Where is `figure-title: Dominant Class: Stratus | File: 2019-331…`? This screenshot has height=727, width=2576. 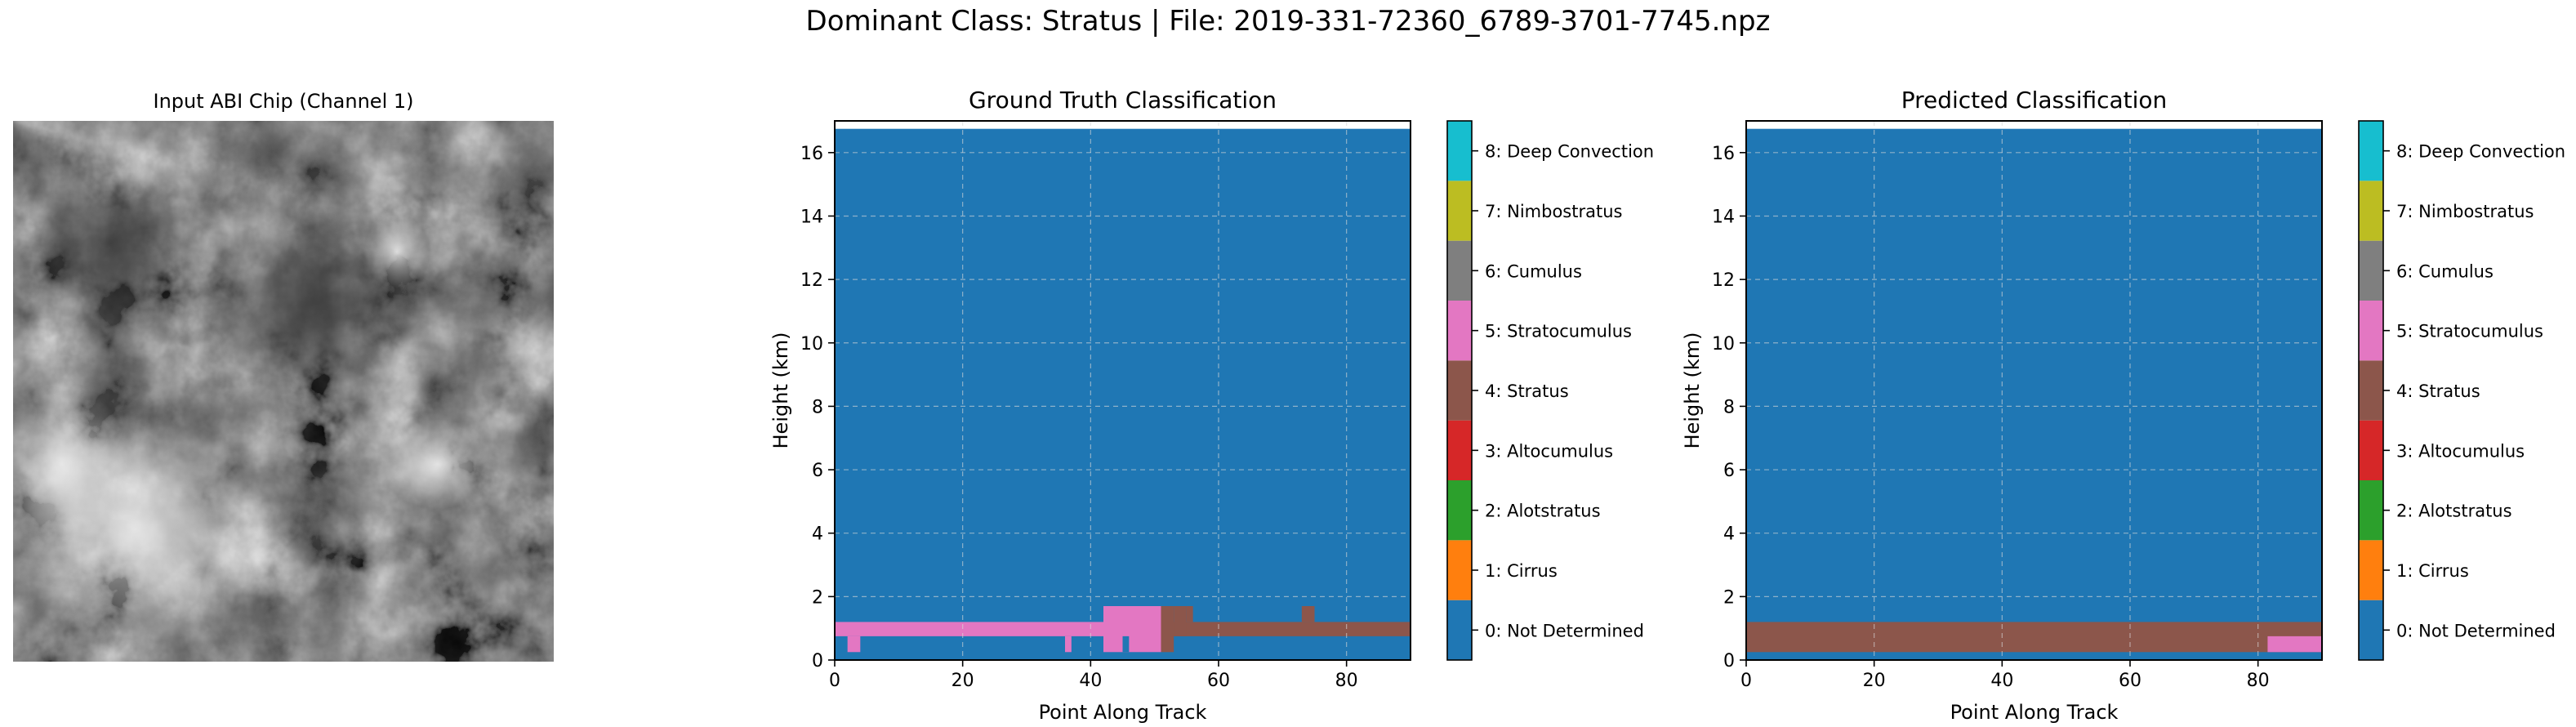
figure-title: Dominant Class: Stratus | File: 2019-331… is located at coordinates (1288, 21).